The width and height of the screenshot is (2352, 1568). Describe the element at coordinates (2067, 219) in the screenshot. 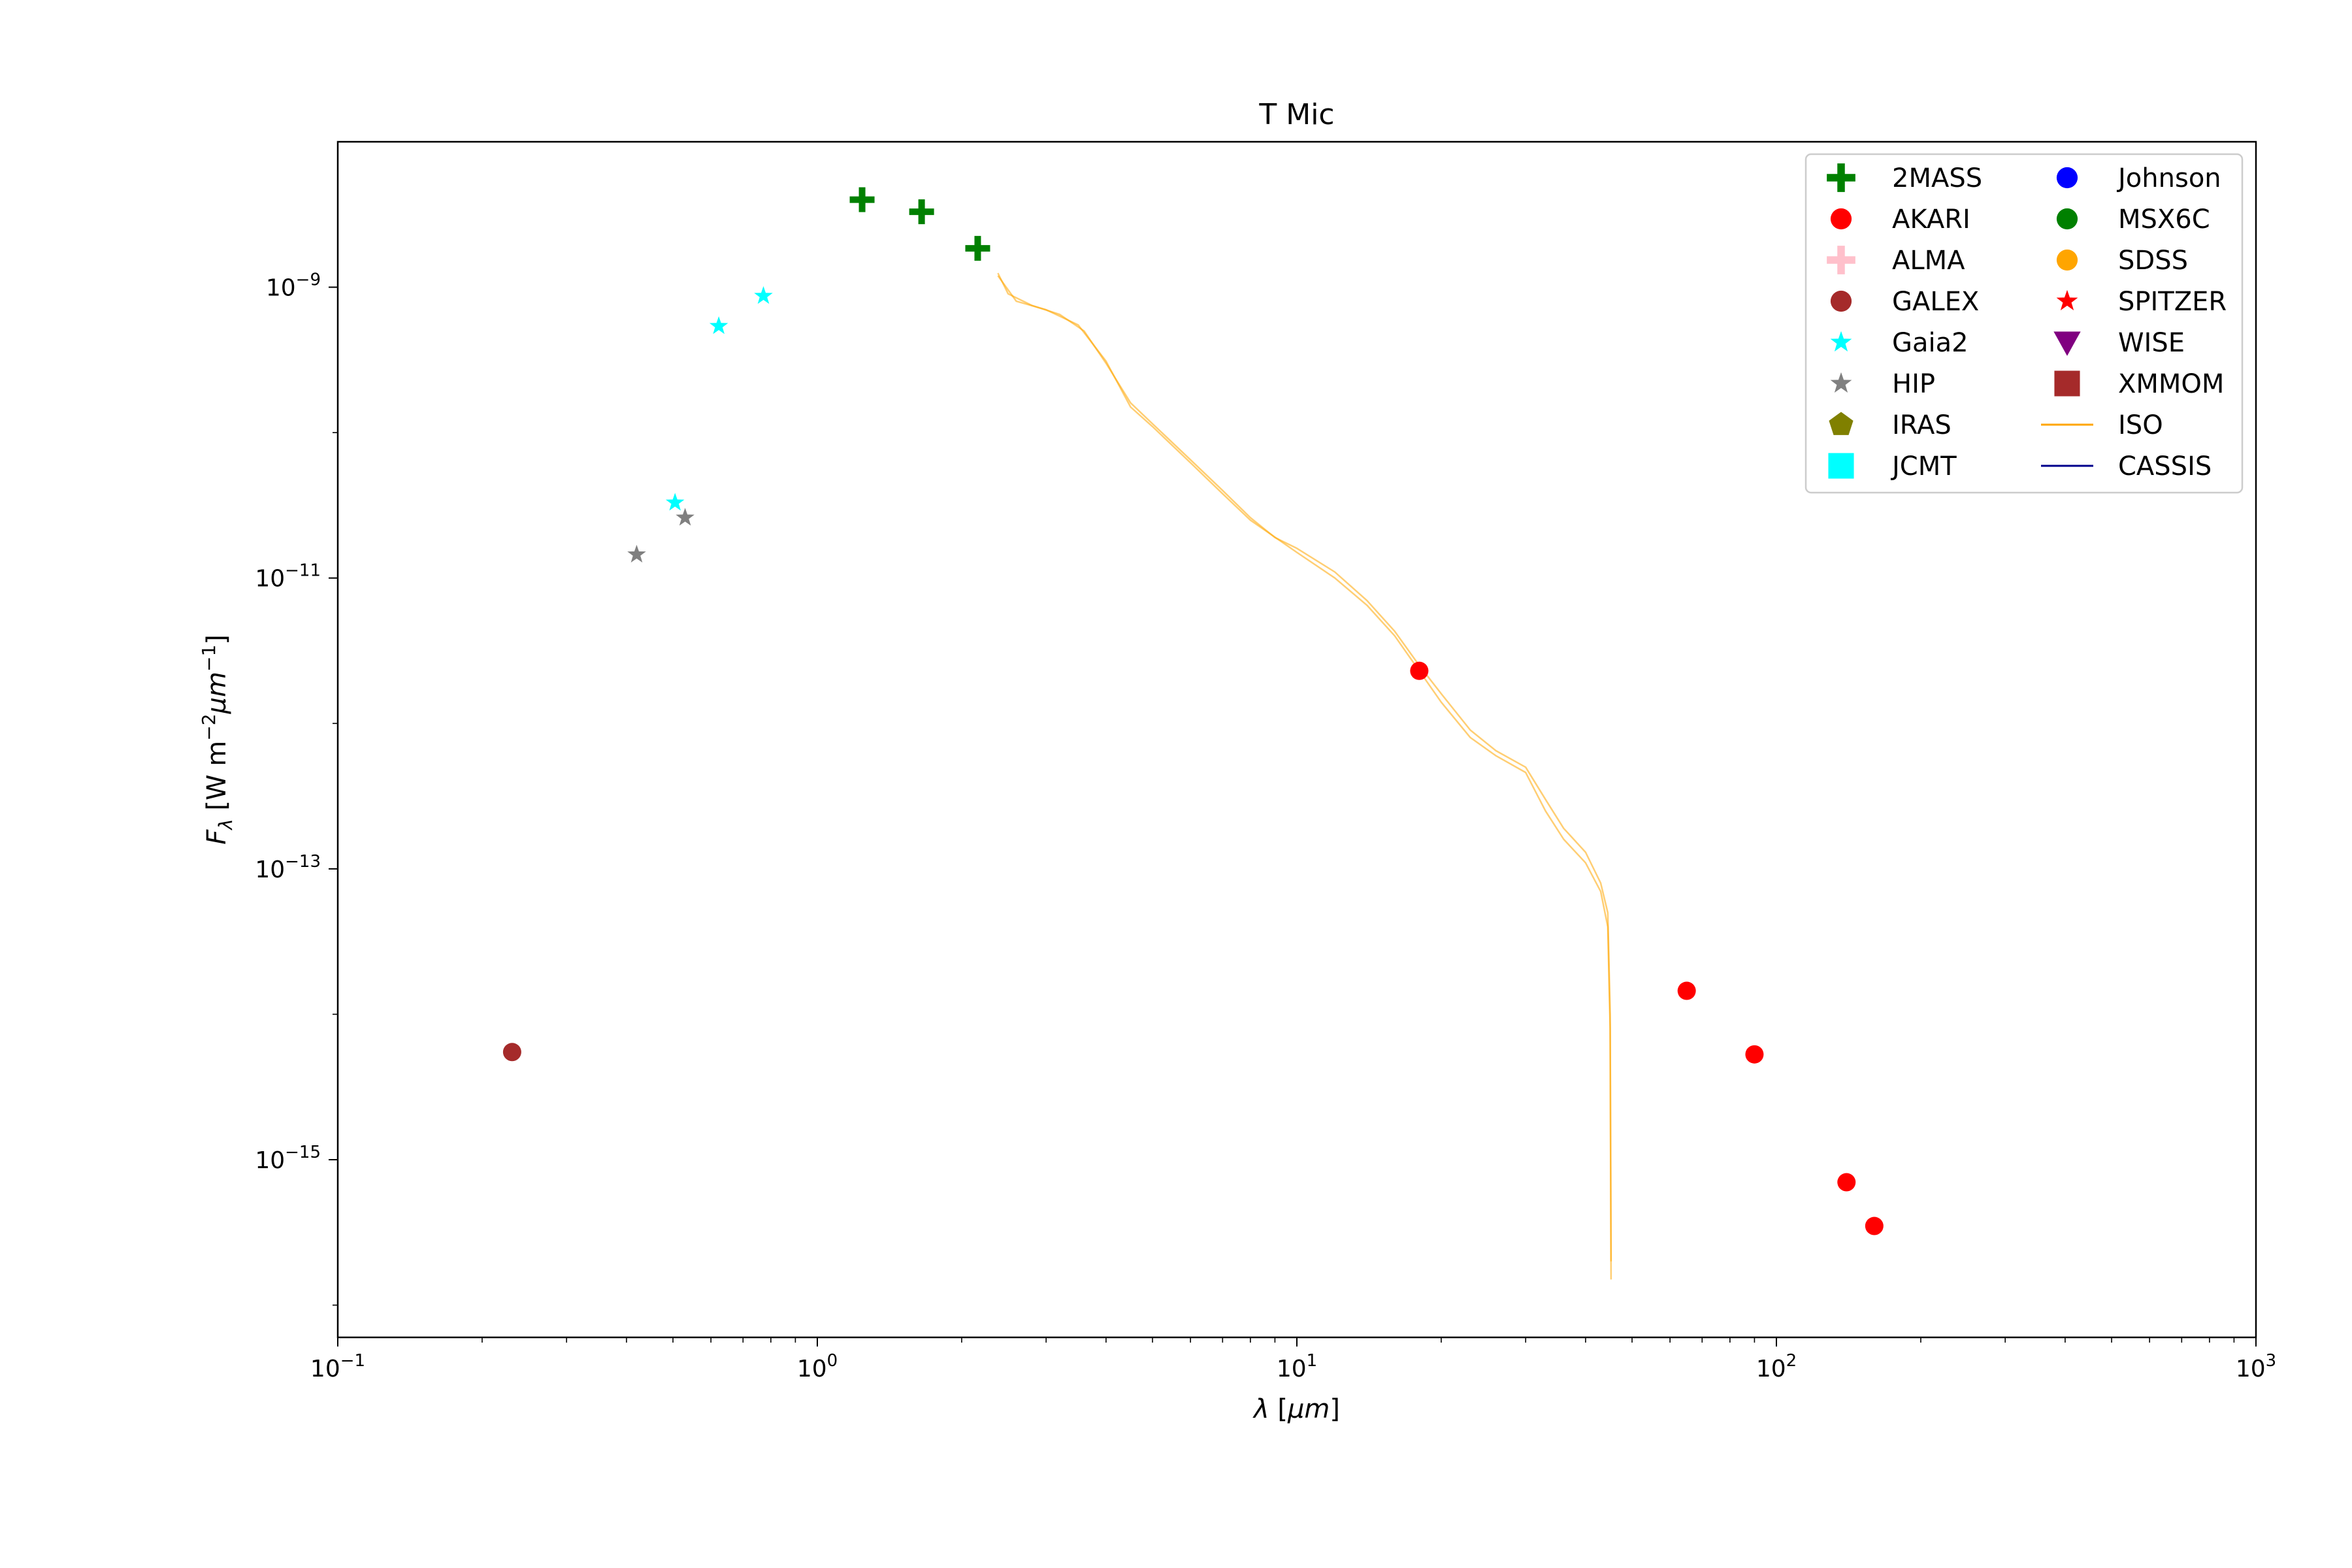

I see `legend-marker-msx6c` at that location.